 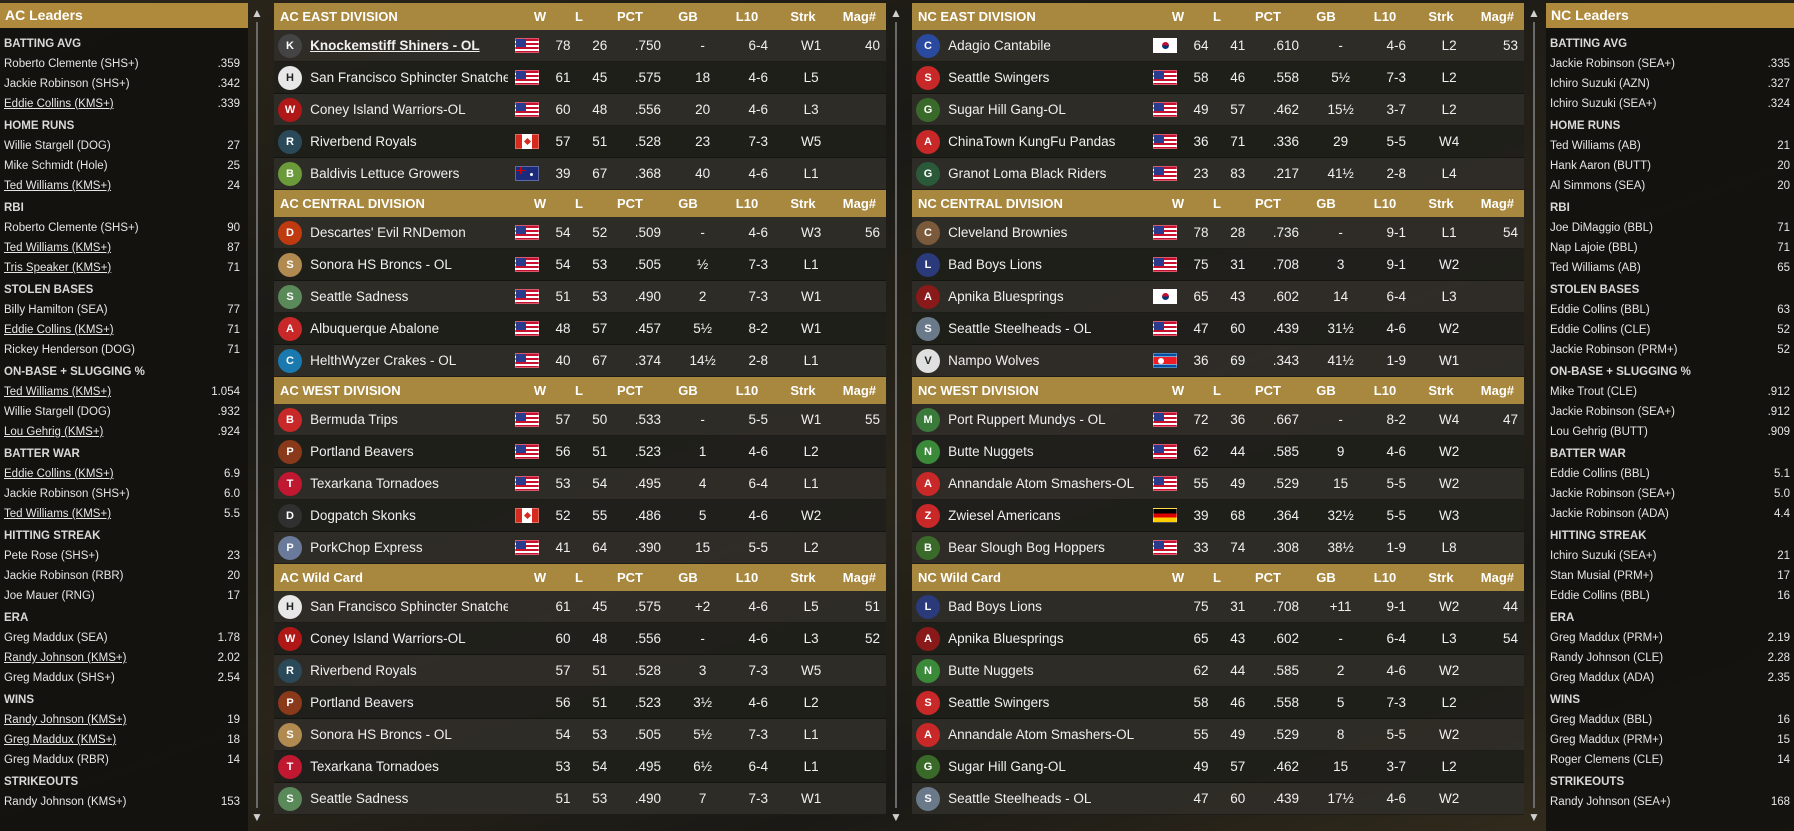 I want to click on leader-row: Roberto Clemente (SHS+) 90, so click(x=122, y=228).